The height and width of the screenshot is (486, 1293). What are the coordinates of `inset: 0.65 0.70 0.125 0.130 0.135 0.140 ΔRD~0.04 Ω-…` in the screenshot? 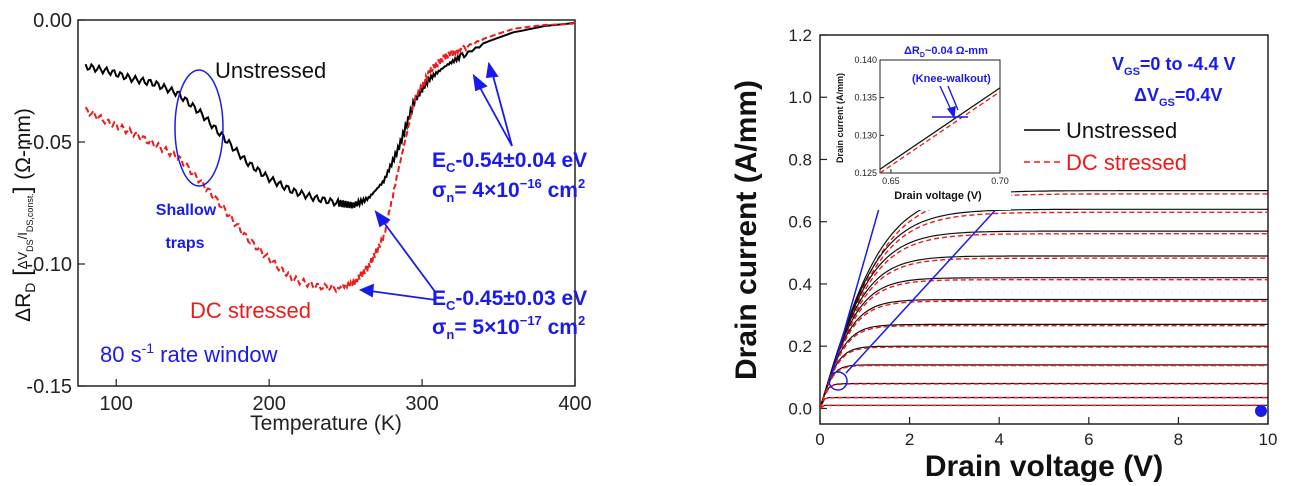 It's located at (920, 125).